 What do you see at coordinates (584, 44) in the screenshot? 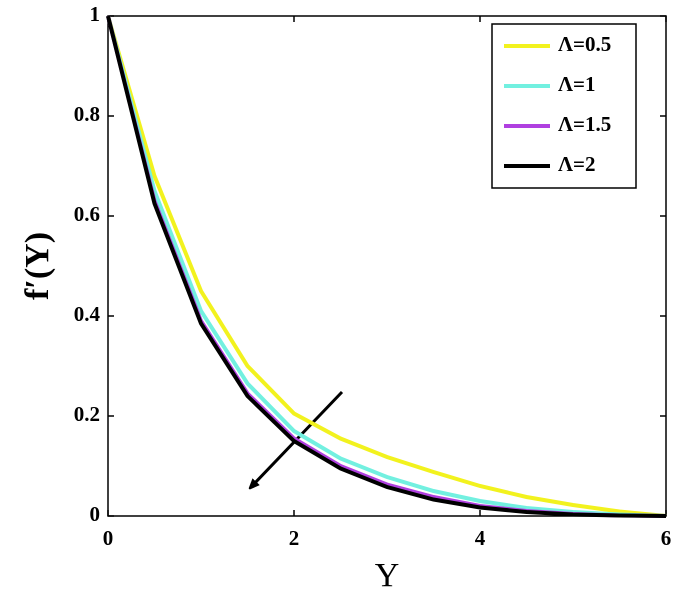
I see `legend-label: Λ=0.5` at bounding box center [584, 44].